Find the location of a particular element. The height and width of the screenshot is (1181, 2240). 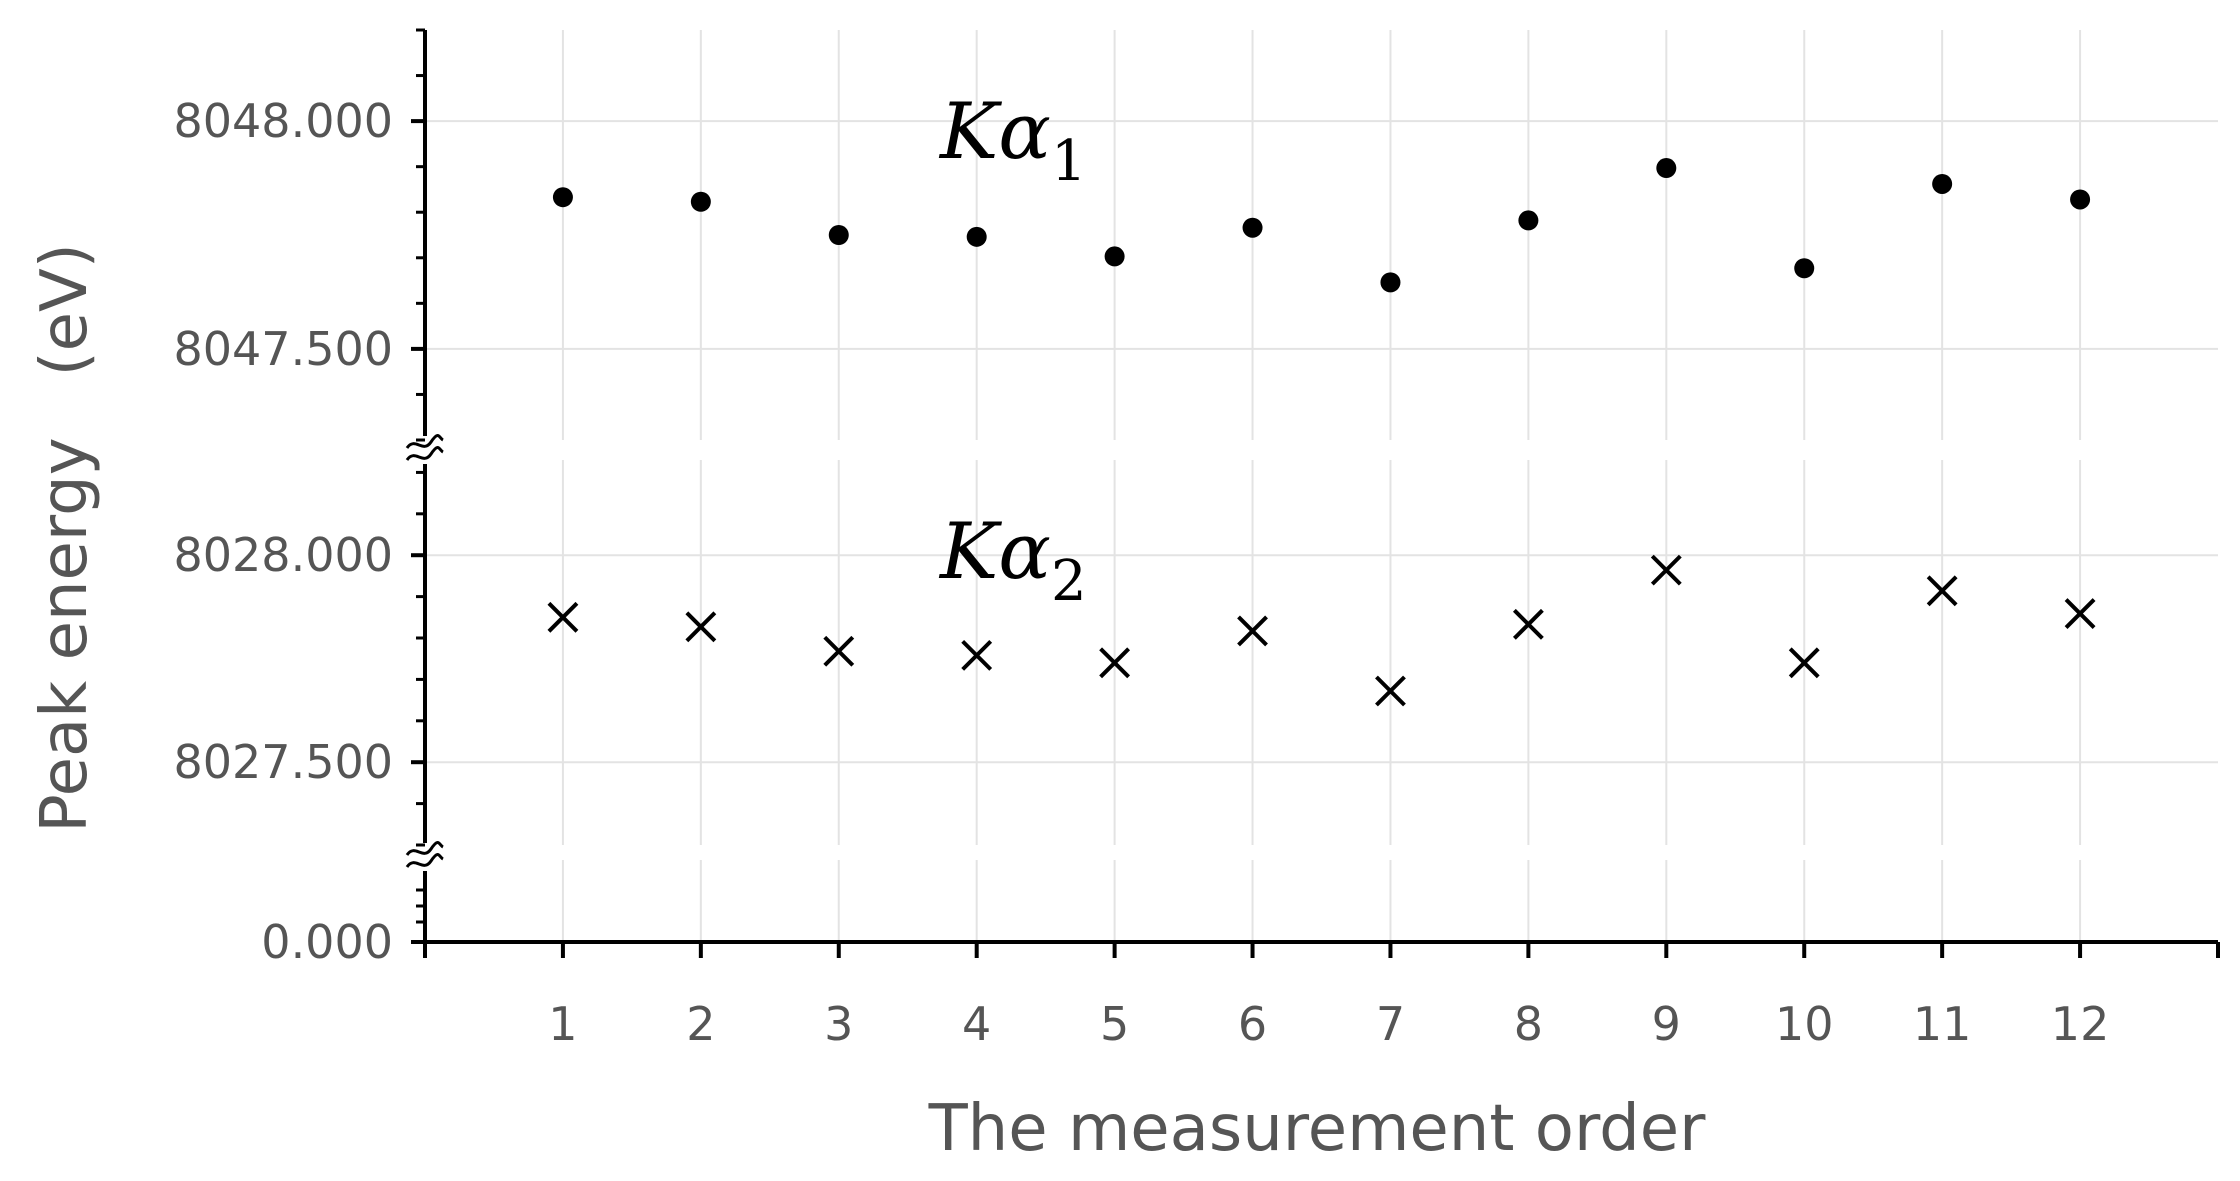

x-tick-label: 9 is located at coordinates (1666, 1024).